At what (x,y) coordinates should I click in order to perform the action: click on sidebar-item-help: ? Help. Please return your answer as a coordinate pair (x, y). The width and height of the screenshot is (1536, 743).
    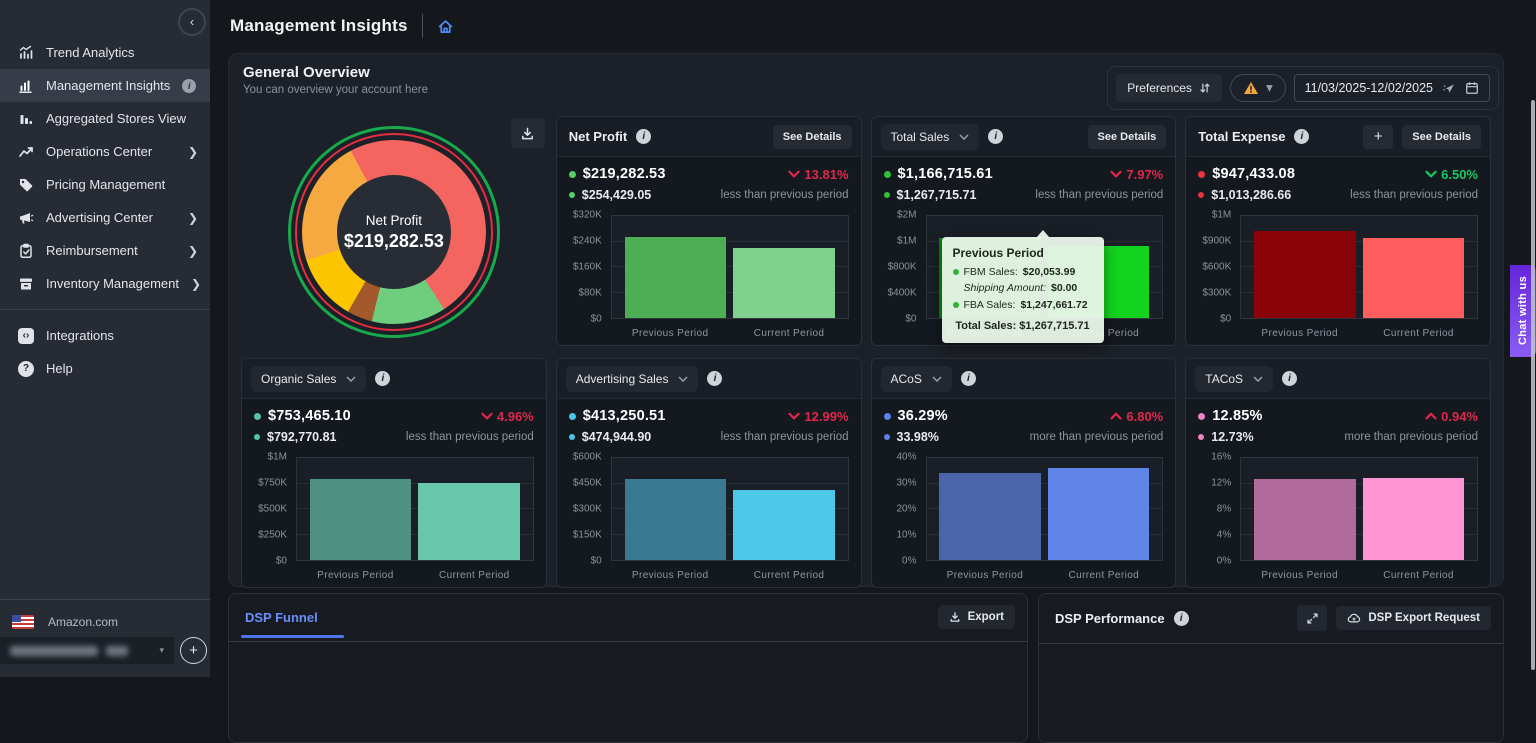
    Looking at the image, I should click on (105, 368).